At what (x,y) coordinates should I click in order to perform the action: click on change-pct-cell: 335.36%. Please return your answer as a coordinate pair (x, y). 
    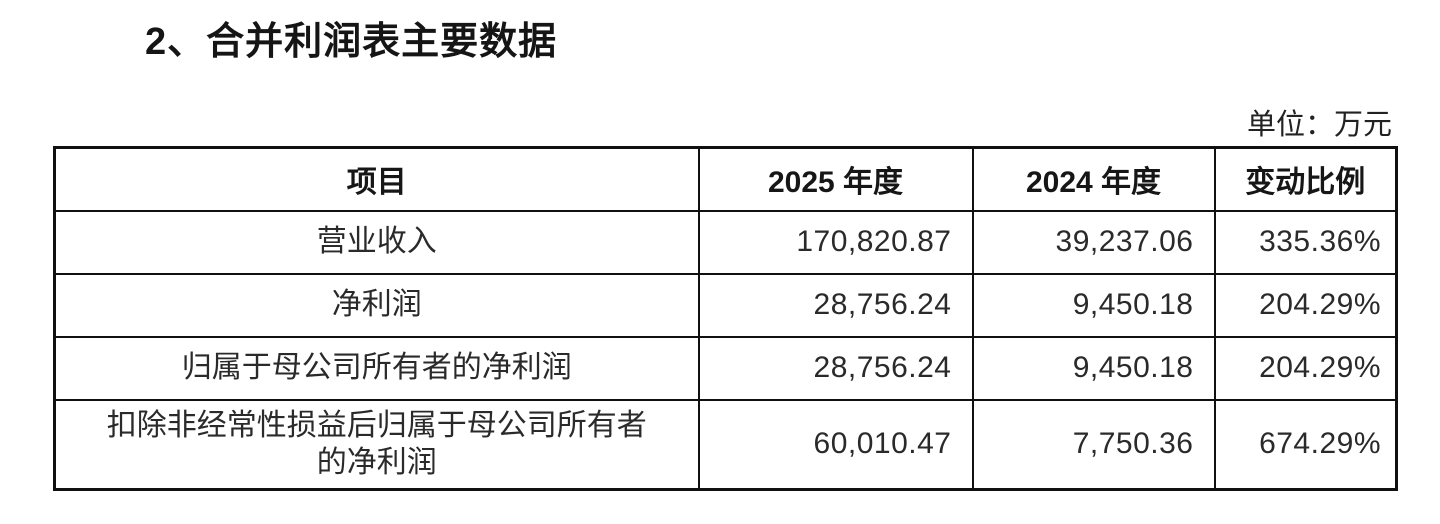
    Looking at the image, I should click on (1305, 242).